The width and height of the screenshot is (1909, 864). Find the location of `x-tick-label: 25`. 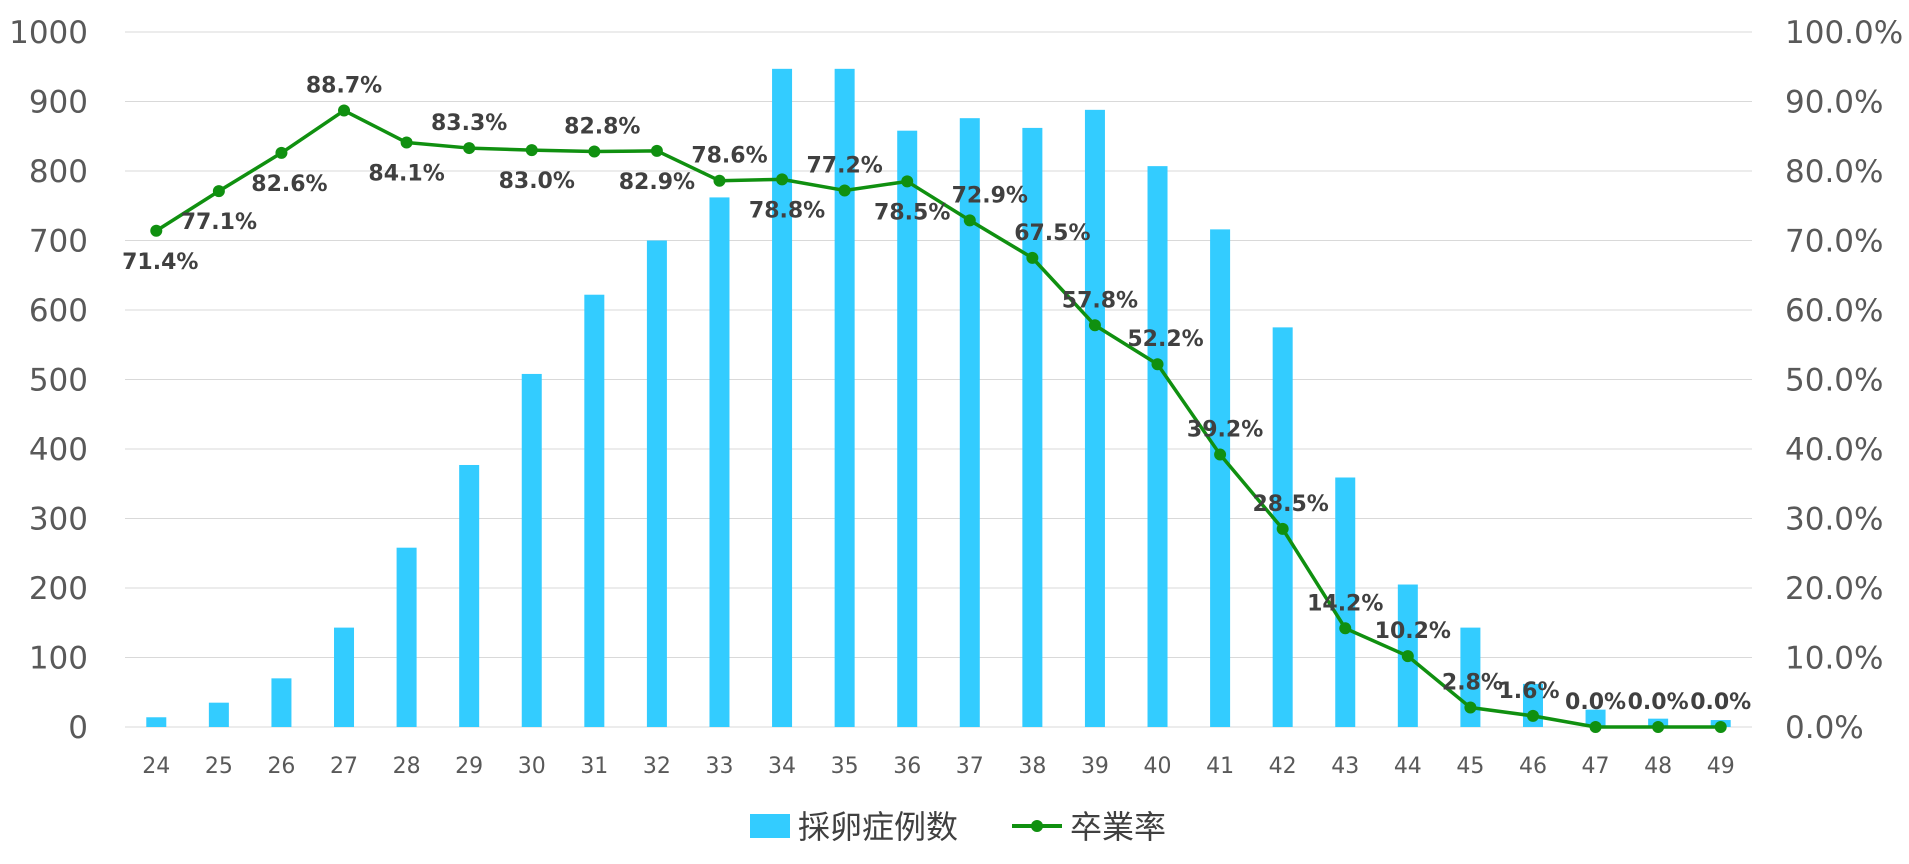

x-tick-label: 25 is located at coordinates (219, 766).